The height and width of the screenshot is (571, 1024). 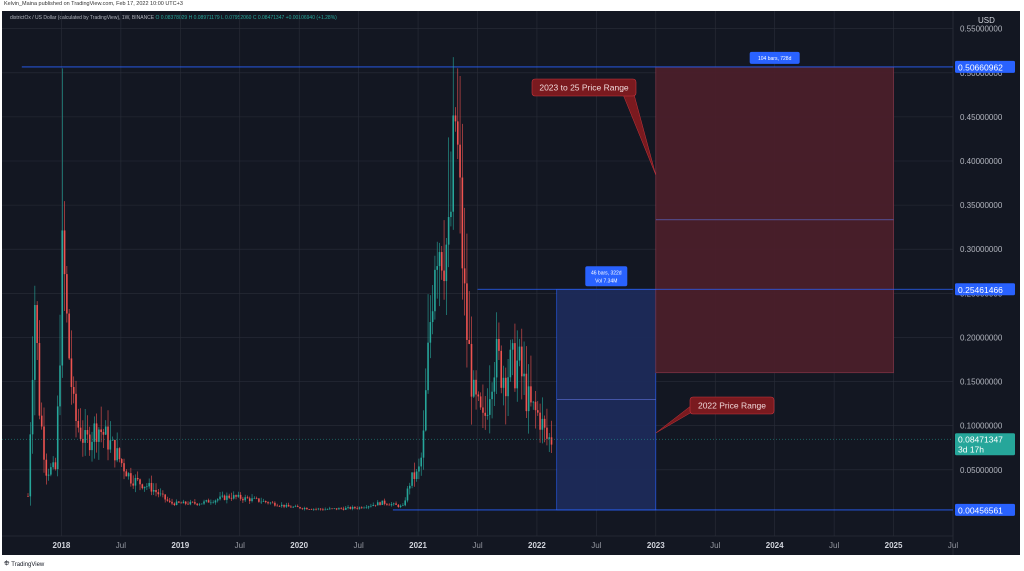 I want to click on y-tick-label: 0.40000000, so click(x=981, y=161).